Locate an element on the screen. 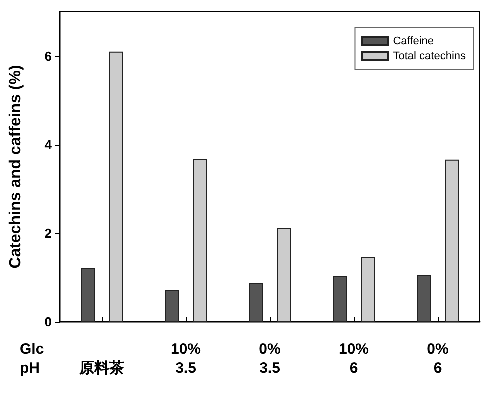  x-tick-label: 0% 3.5 is located at coordinates (270, 359).